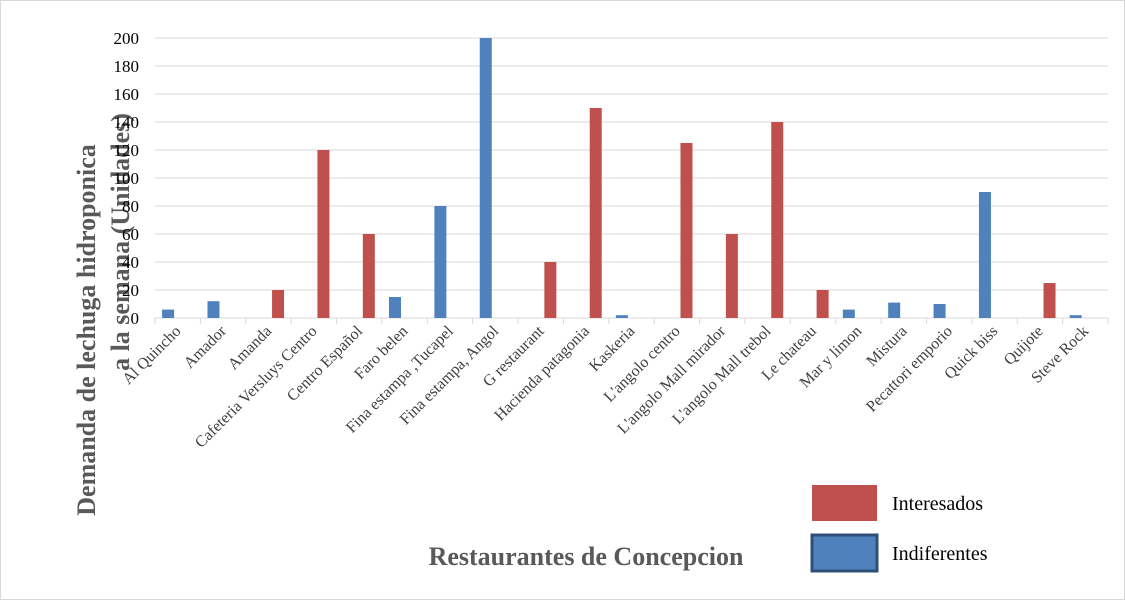 The image size is (1125, 600). I want to click on legend: Interesados Indiferentes, so click(899, 529).